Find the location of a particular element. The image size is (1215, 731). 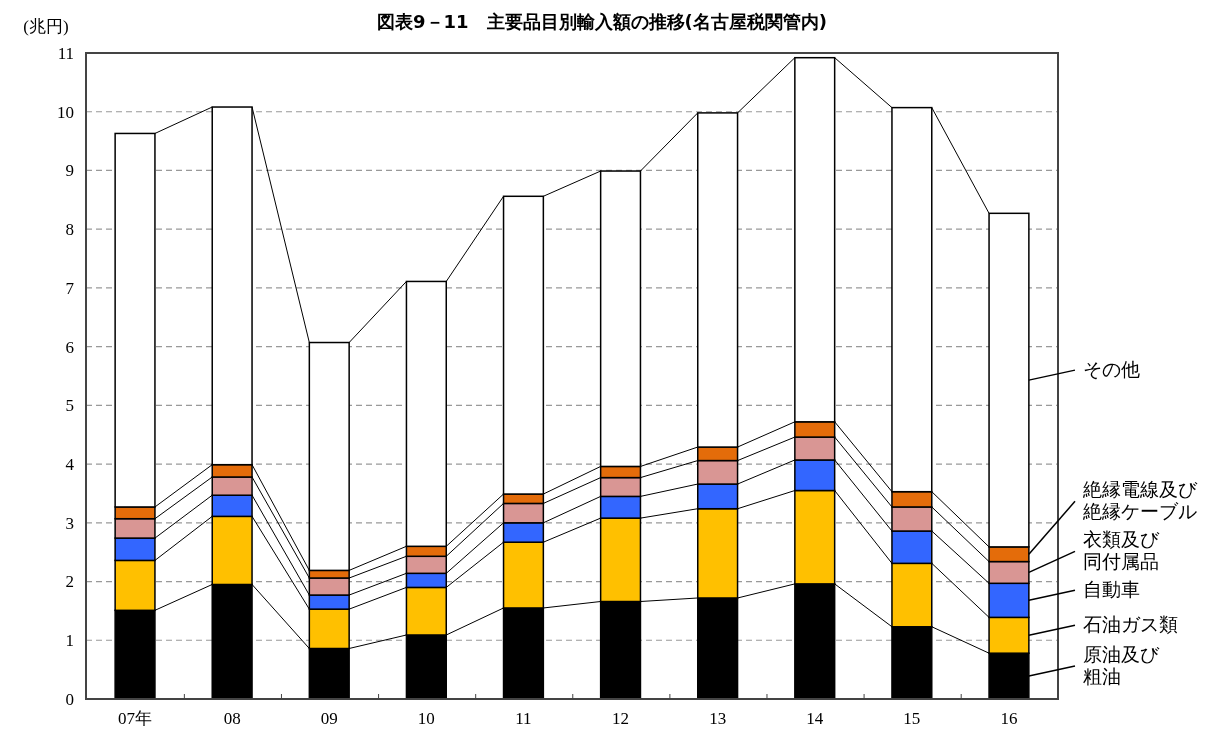

y-tick-label: 7 is located at coordinates (70, 288).